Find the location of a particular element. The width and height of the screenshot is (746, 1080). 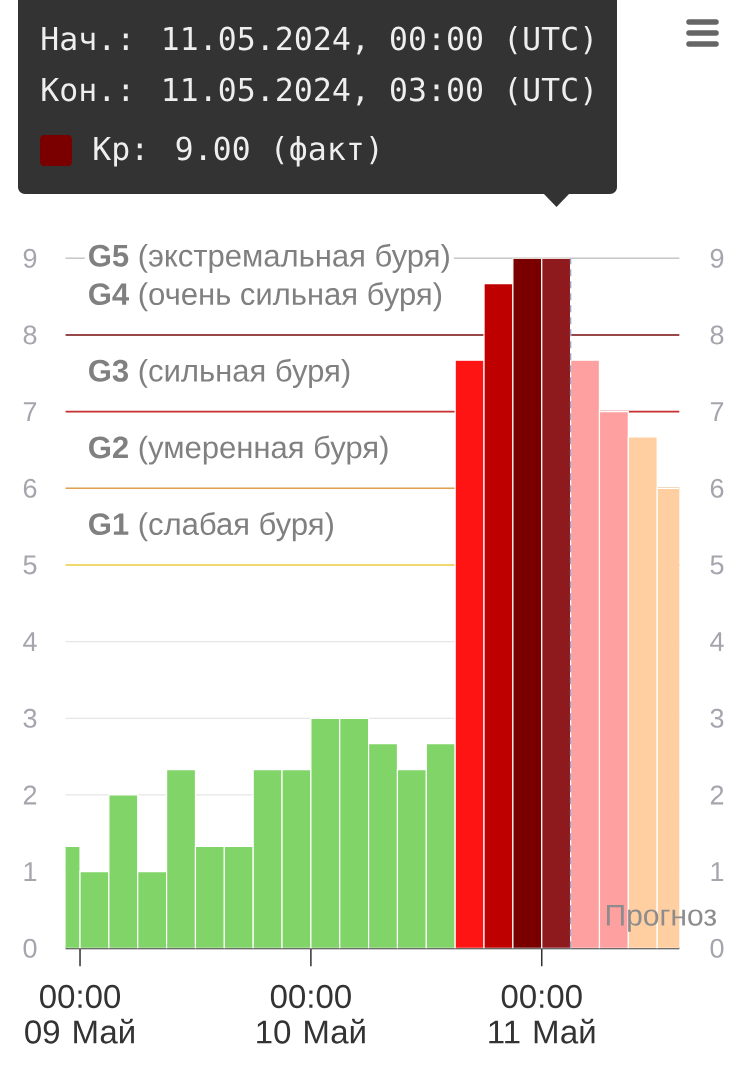

y-tick-label: 2 is located at coordinates (30, 795).